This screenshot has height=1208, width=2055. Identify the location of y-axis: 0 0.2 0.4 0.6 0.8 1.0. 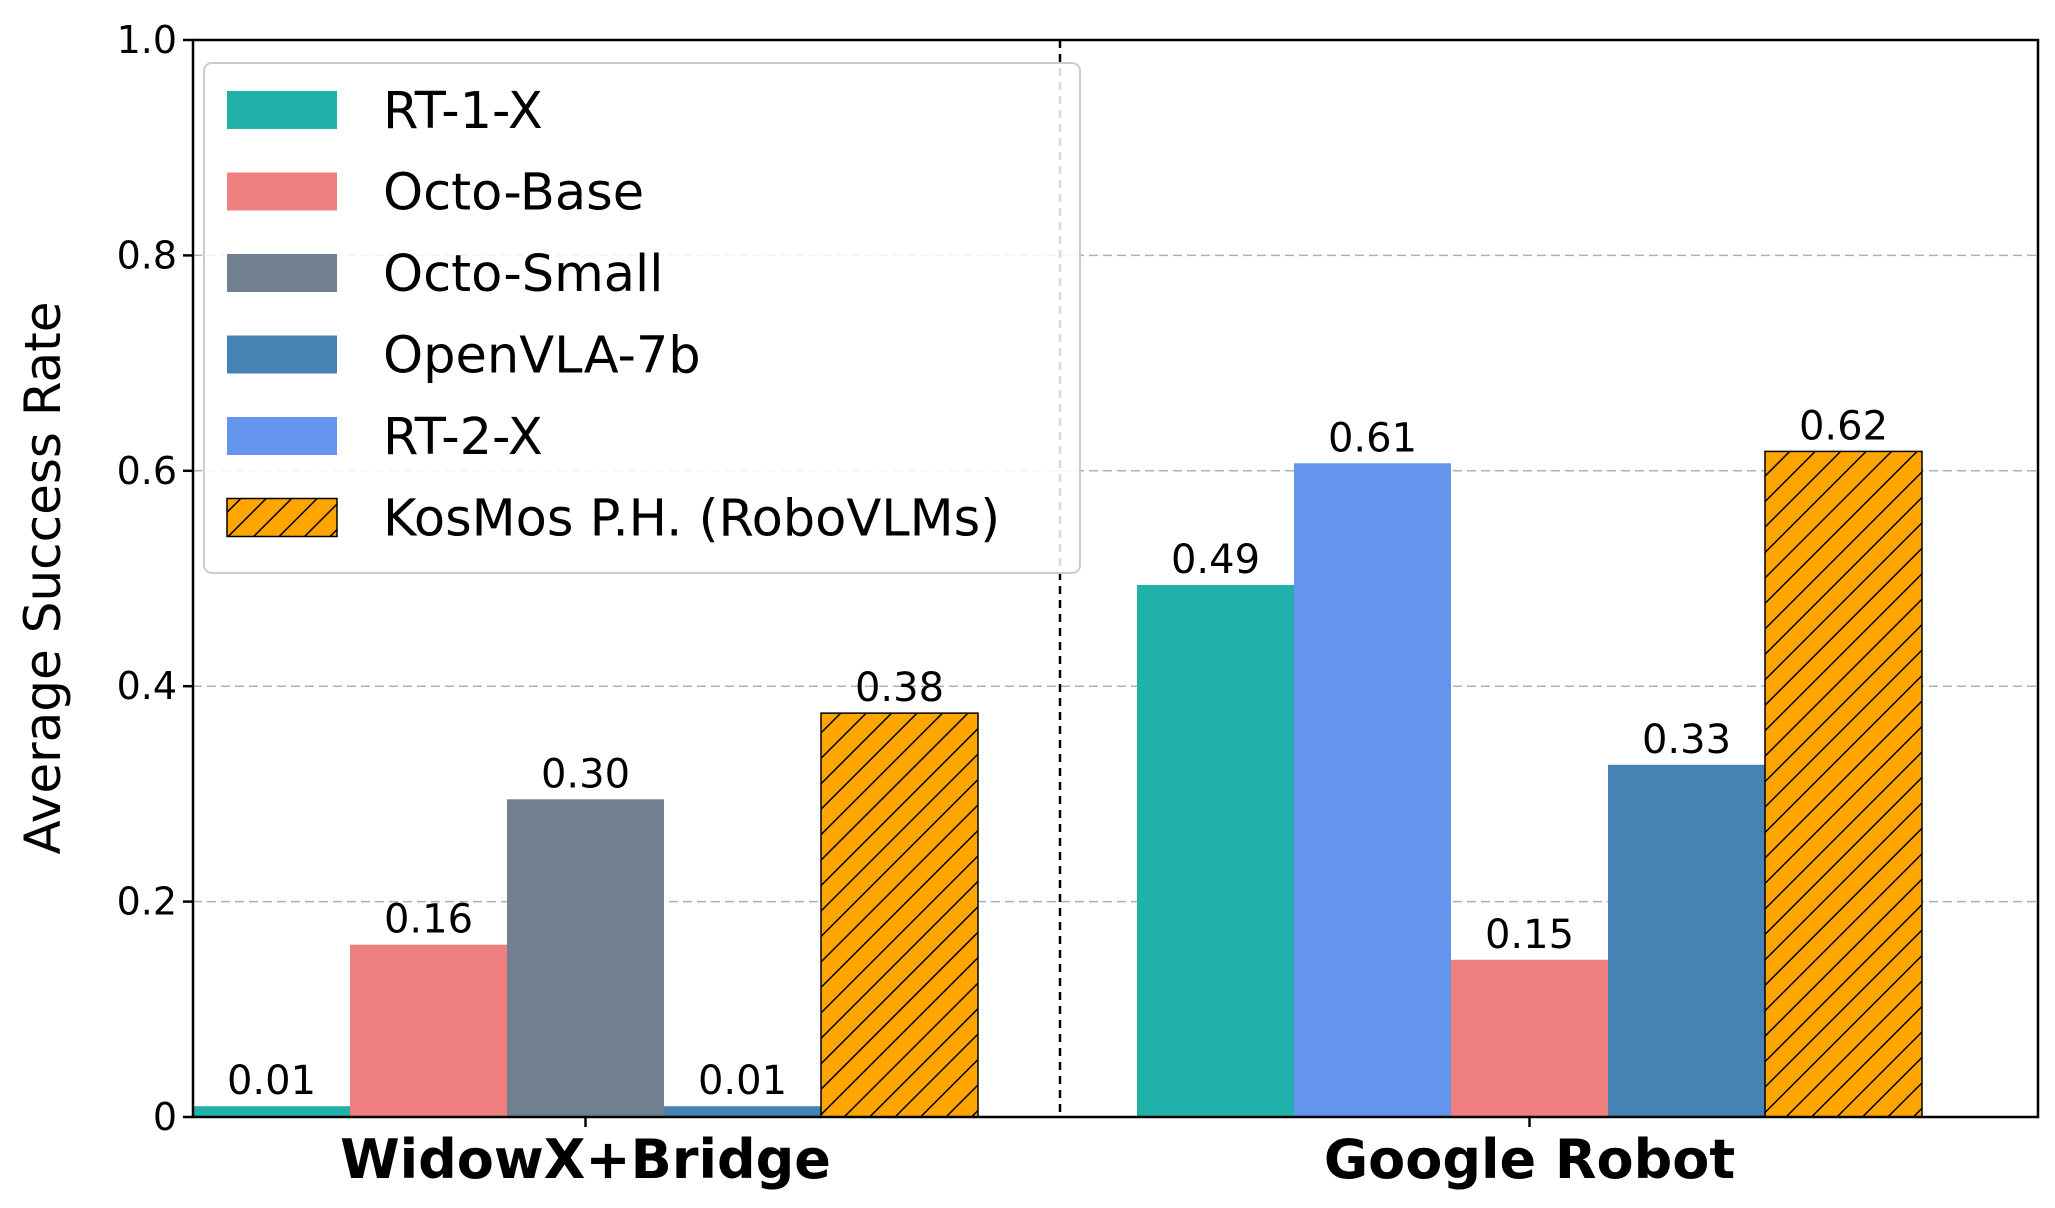
(155, 578).